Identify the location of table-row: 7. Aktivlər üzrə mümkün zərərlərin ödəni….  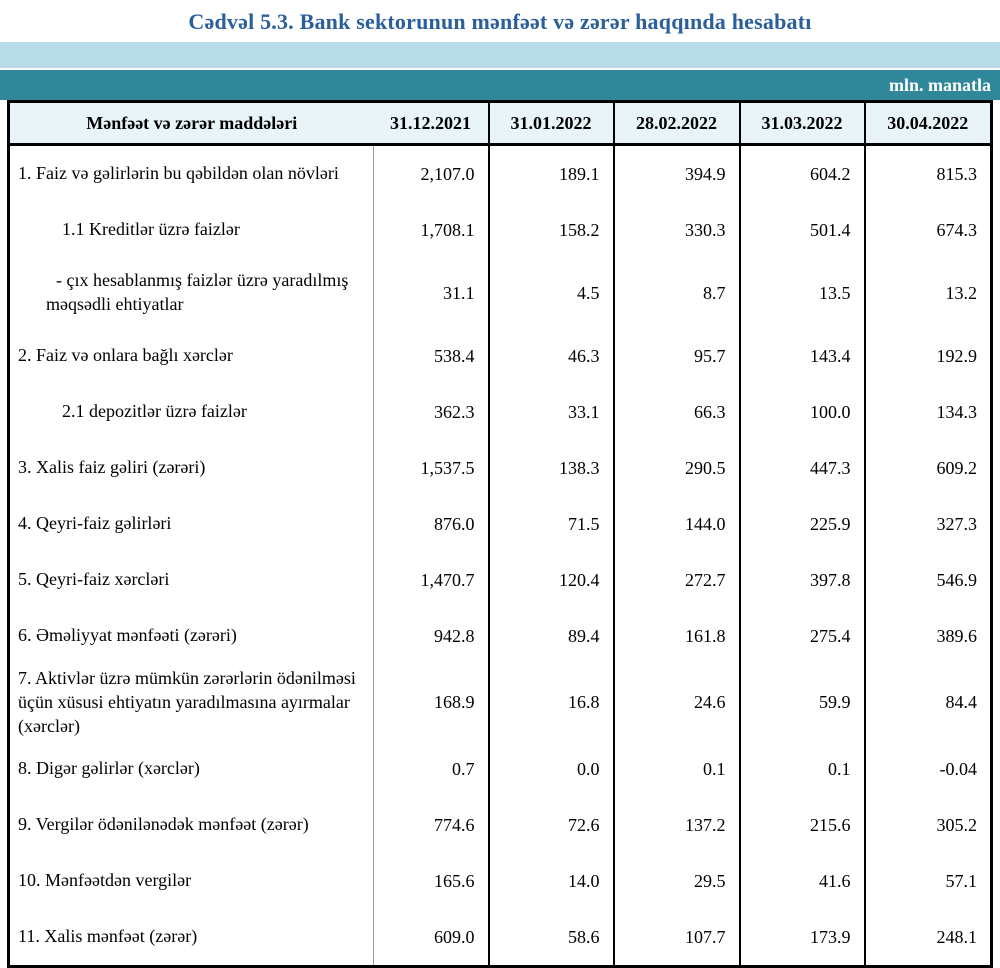
(500, 703).